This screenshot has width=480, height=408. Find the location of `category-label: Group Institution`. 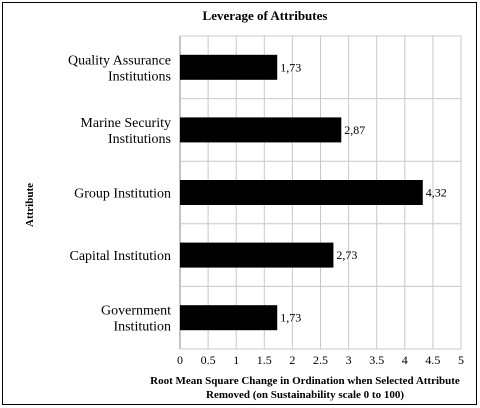

category-label: Group Institution is located at coordinates (122, 194).